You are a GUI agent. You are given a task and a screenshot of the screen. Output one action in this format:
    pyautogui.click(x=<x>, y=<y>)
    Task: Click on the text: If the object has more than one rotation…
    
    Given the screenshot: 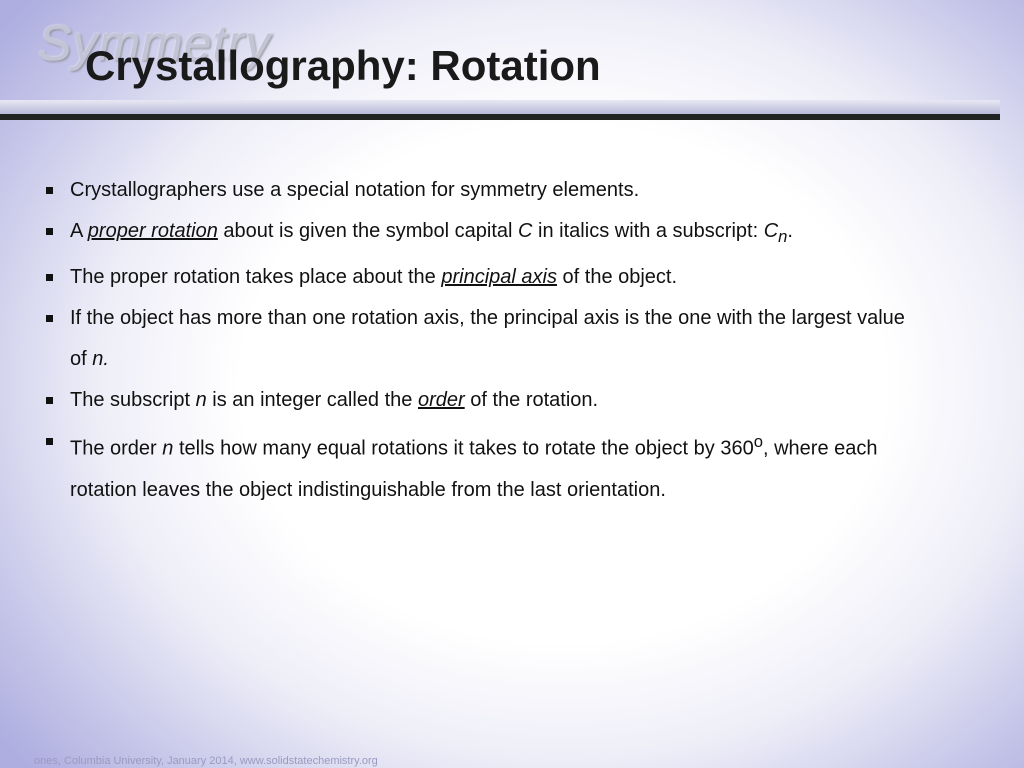 What is the action you would take?
    pyautogui.click(x=487, y=338)
    